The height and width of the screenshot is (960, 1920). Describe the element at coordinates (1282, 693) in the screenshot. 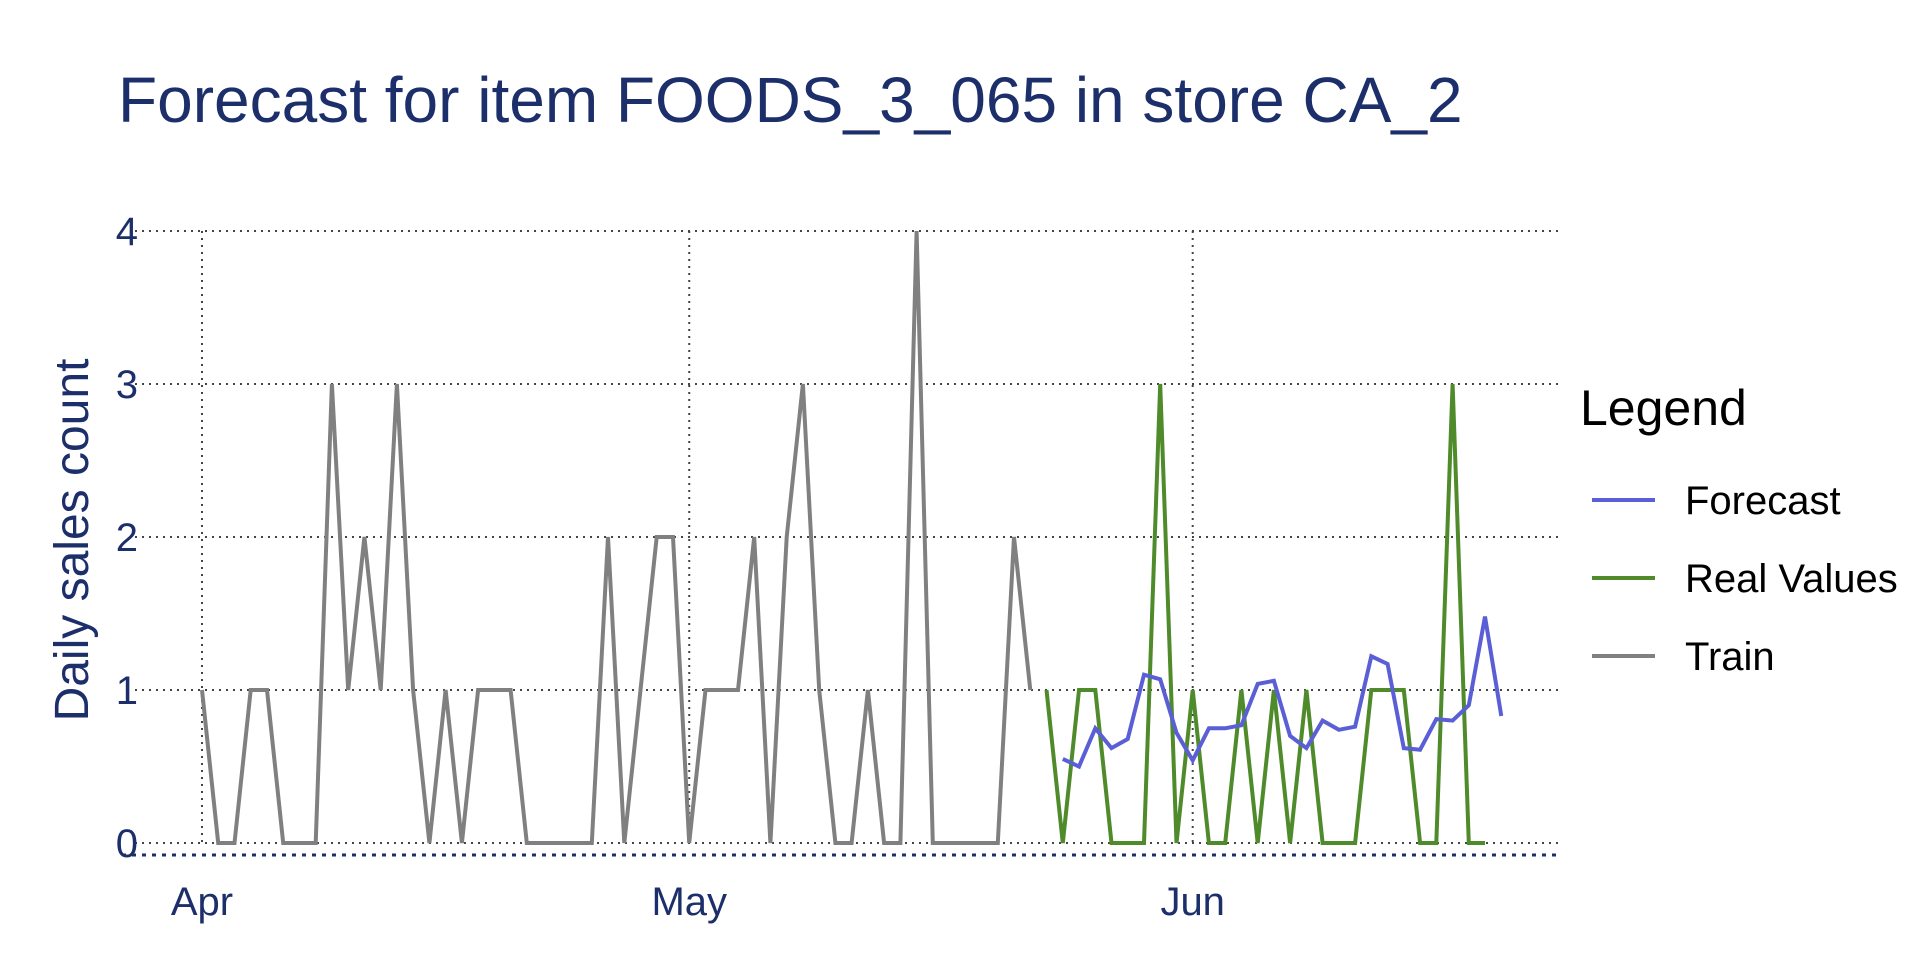

I see `series-line-forecast` at that location.